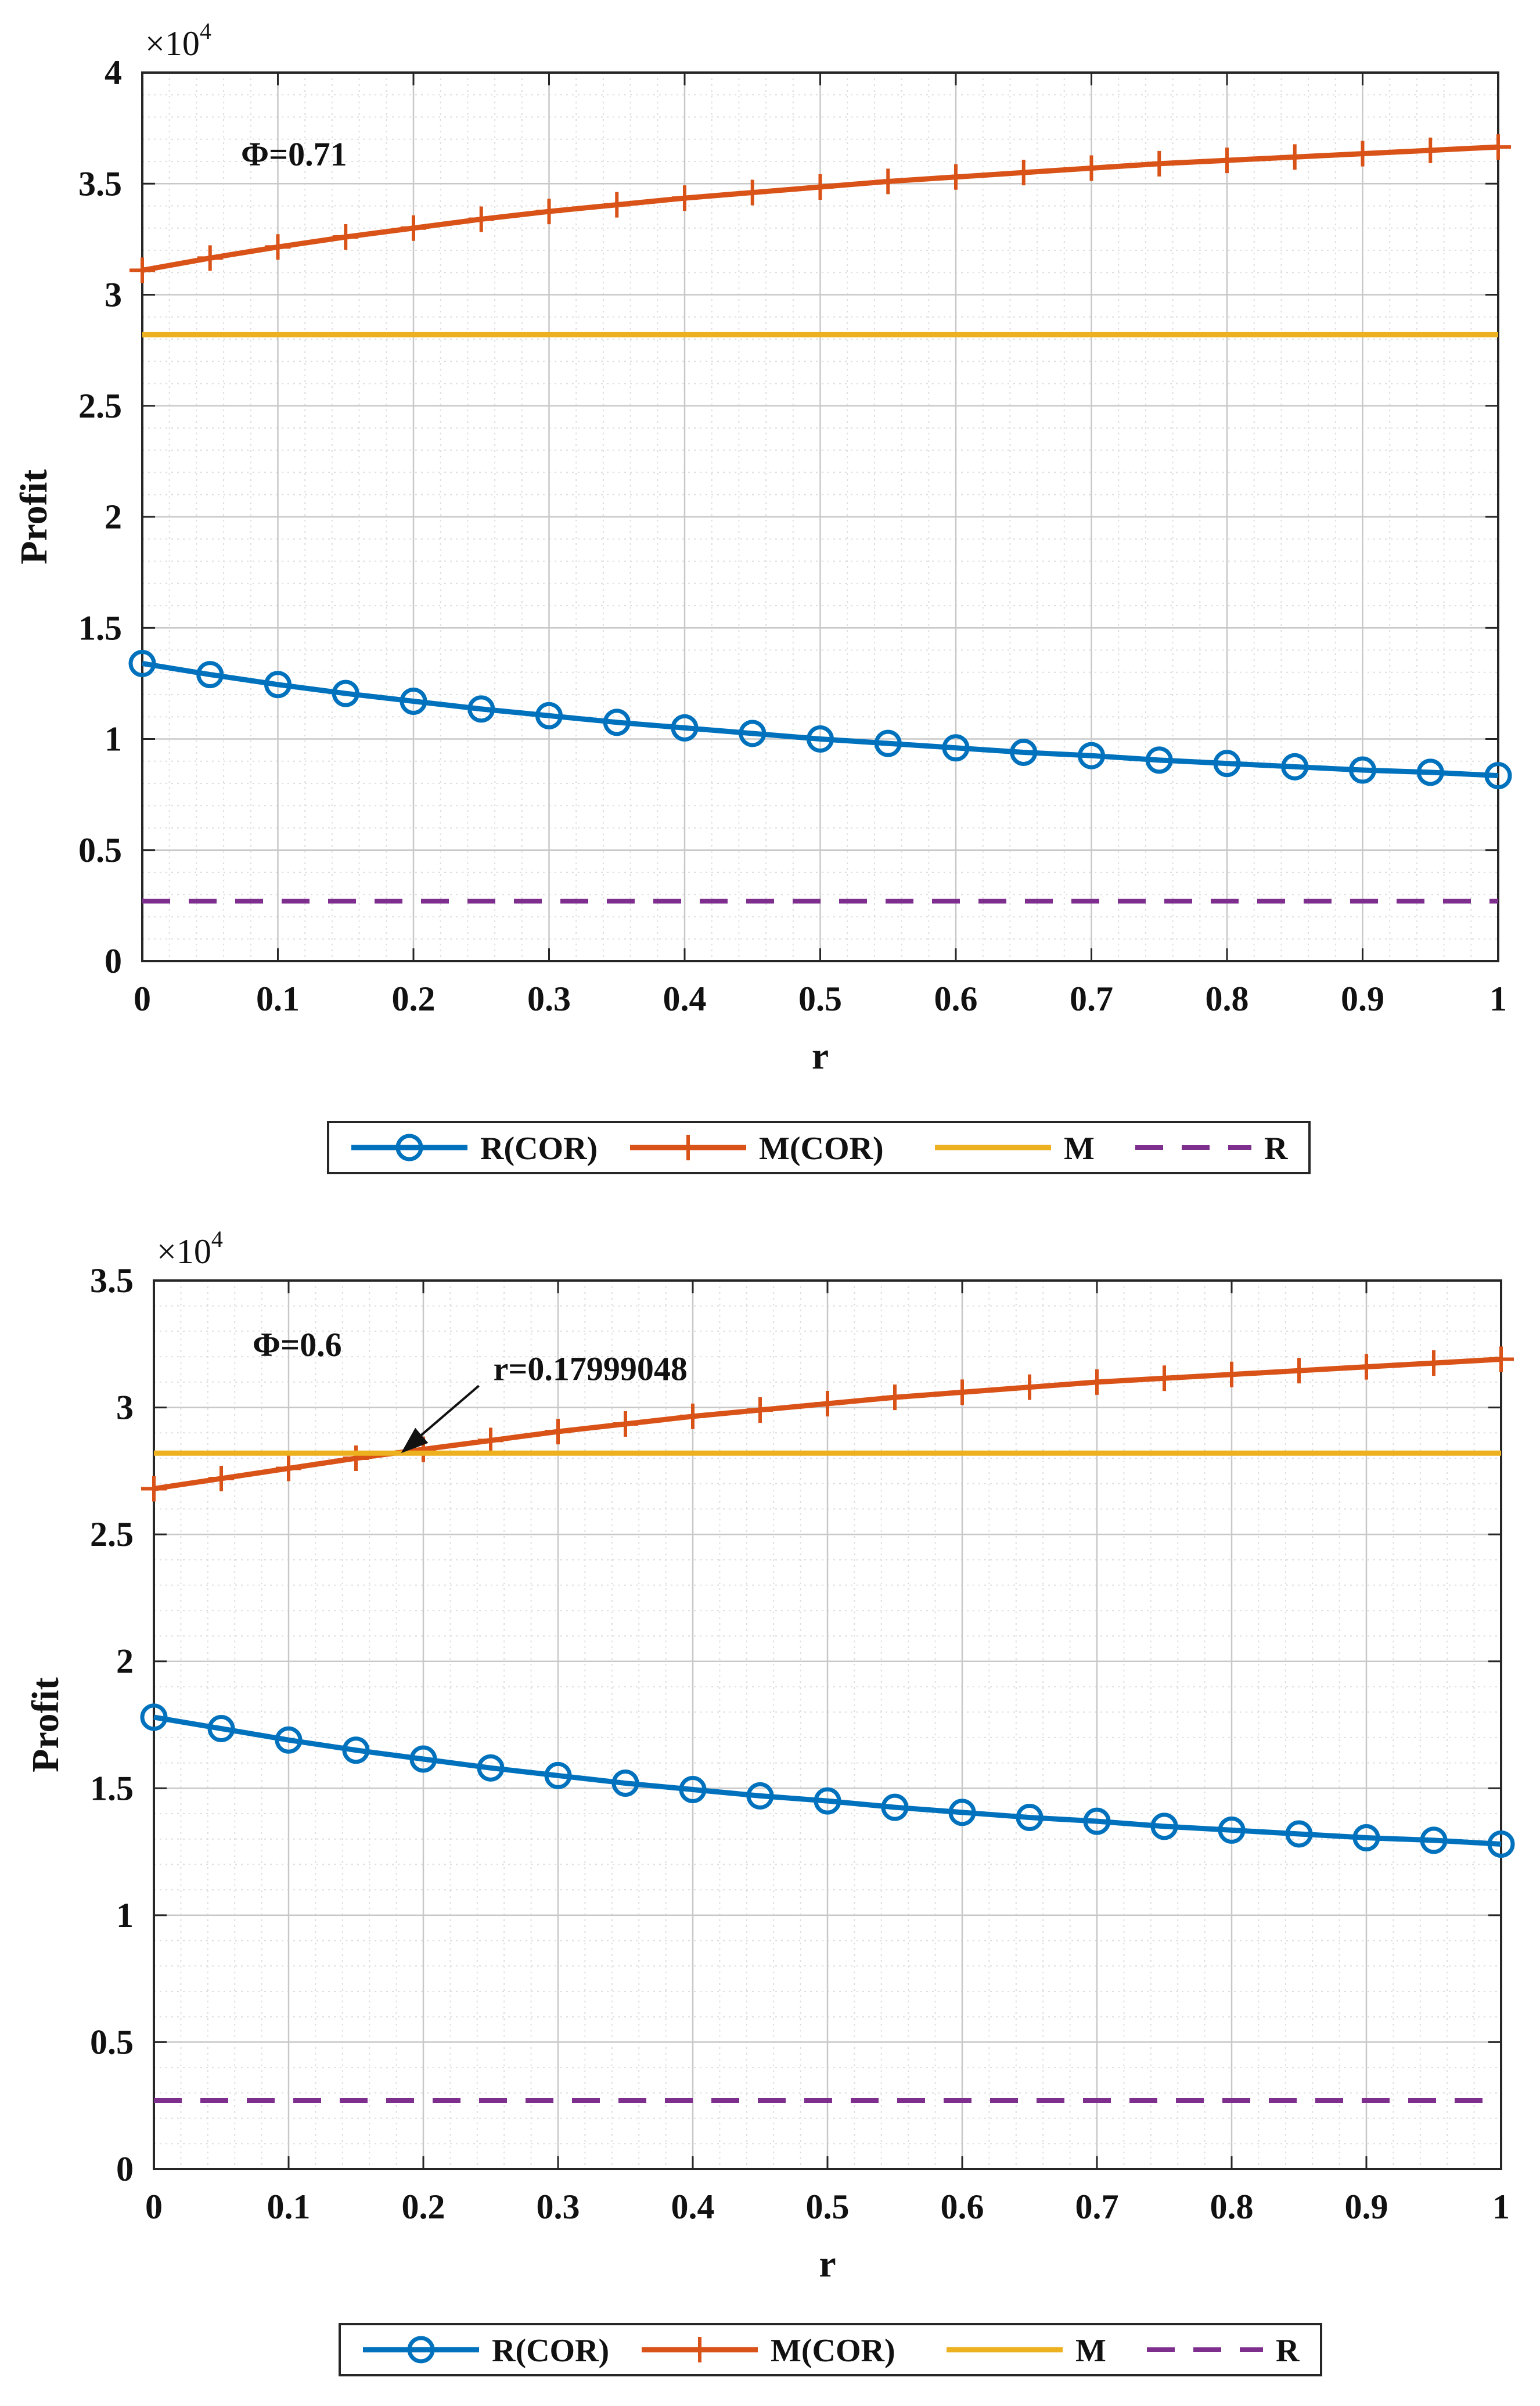 The height and width of the screenshot is (2406, 1540). Describe the element at coordinates (112, 1788) in the screenshot. I see `y-tick-label: 1.5` at that location.